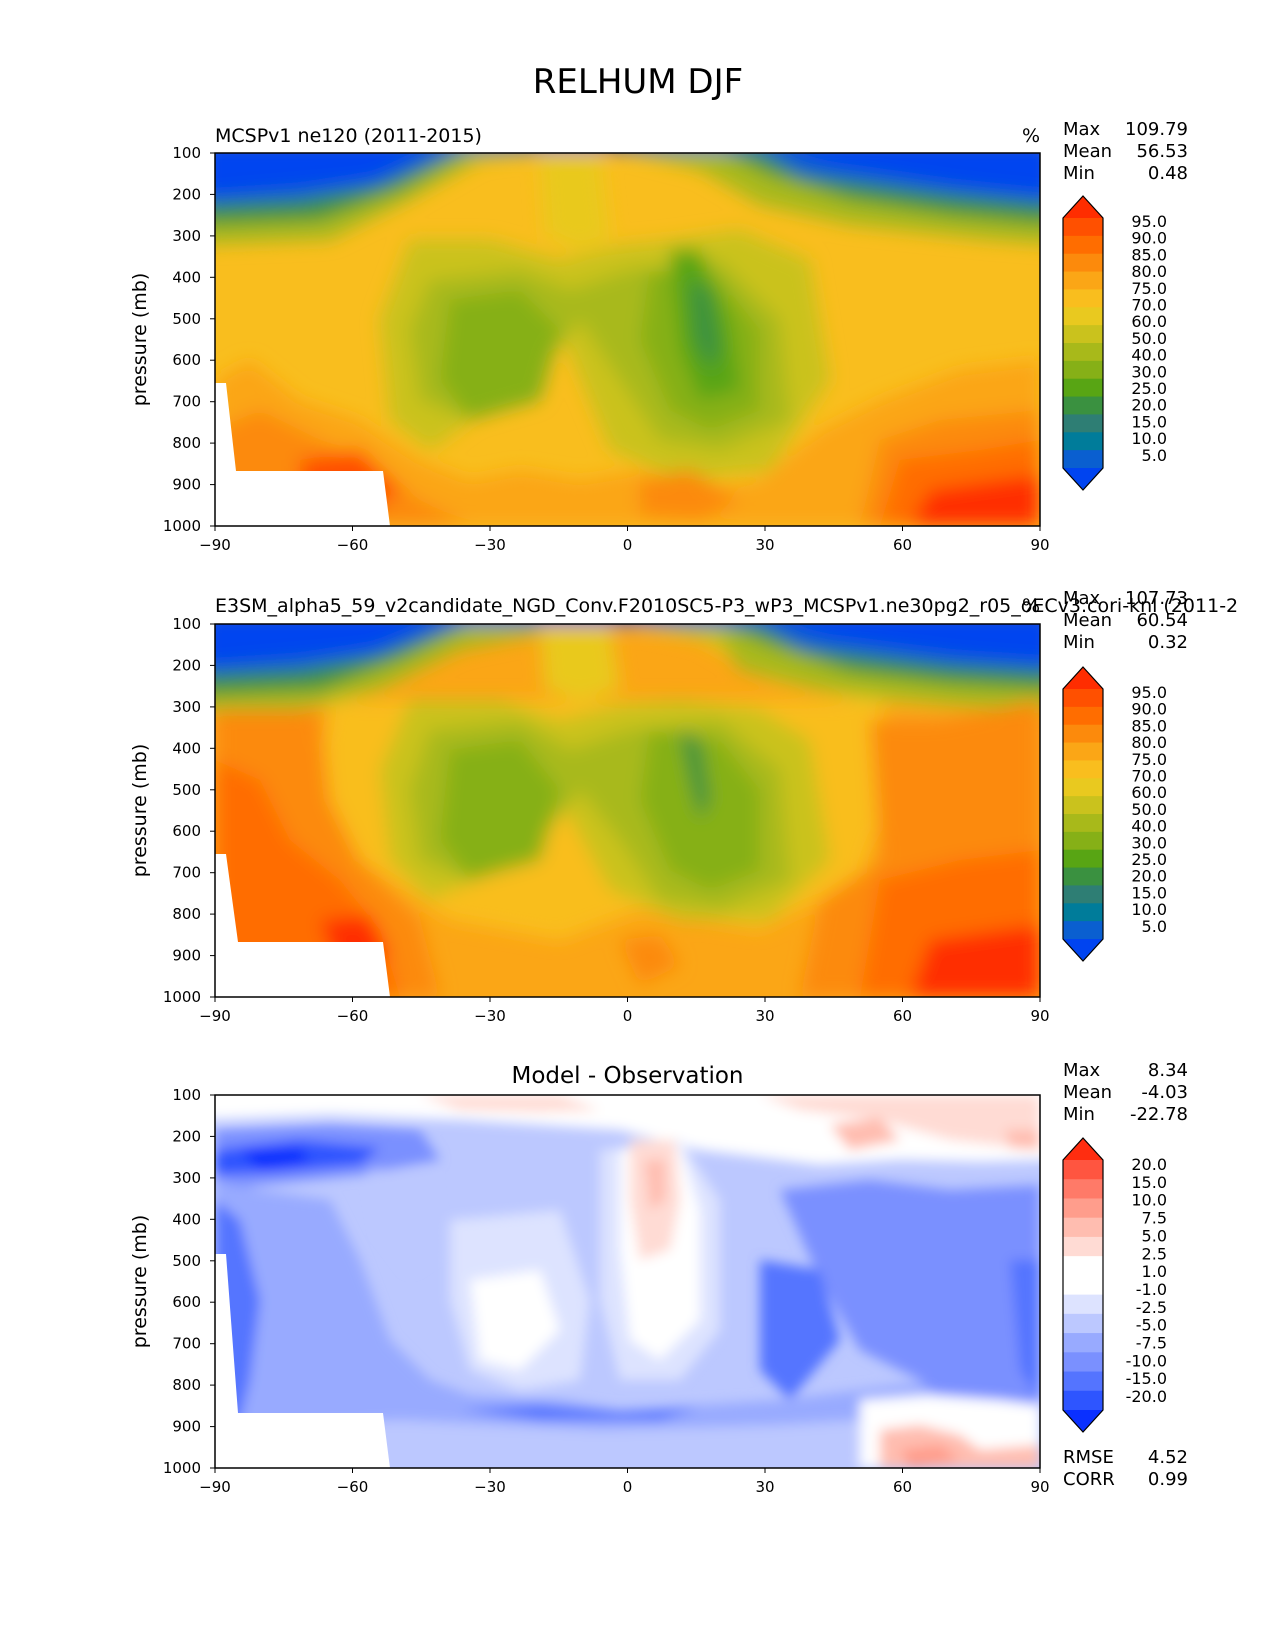 This screenshot has height=1650, width=1275. Describe the element at coordinates (1149, 271) in the screenshot. I see `colorbar-tick-label: 80.0` at that location.